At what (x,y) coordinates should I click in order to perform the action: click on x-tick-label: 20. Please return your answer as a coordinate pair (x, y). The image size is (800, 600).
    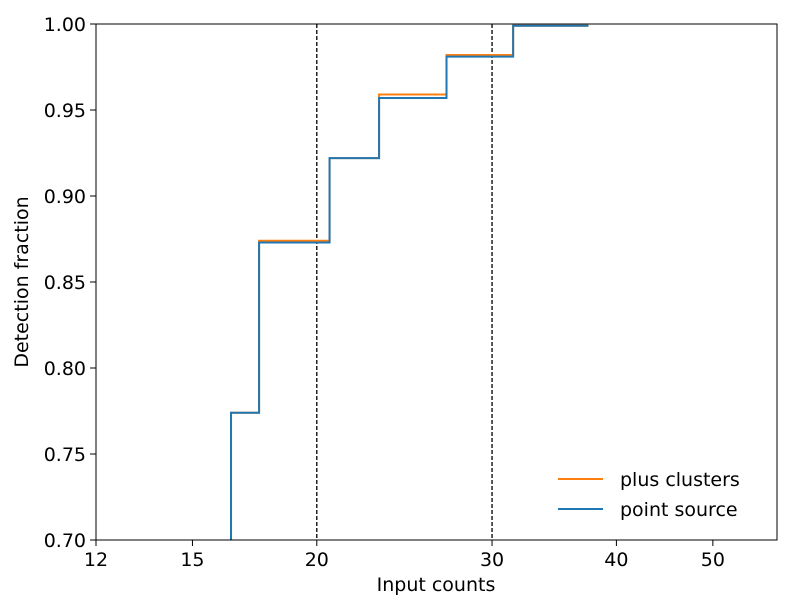
    Looking at the image, I should click on (317, 560).